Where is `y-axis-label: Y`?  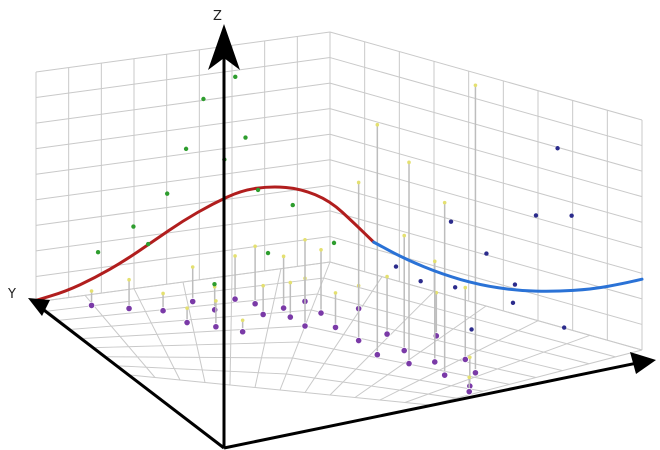 y-axis-label: Y is located at coordinates (11, 294).